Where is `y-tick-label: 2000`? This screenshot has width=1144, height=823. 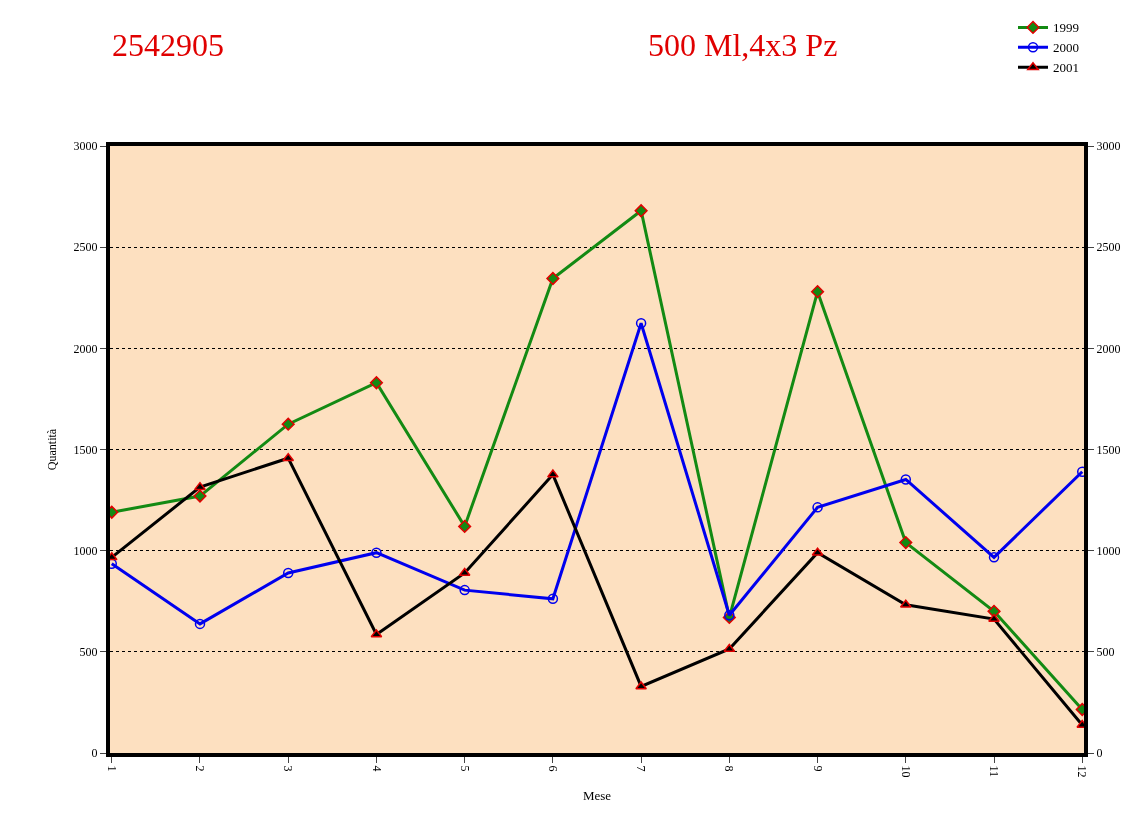
y-tick-label: 2000 is located at coordinates (85, 348).